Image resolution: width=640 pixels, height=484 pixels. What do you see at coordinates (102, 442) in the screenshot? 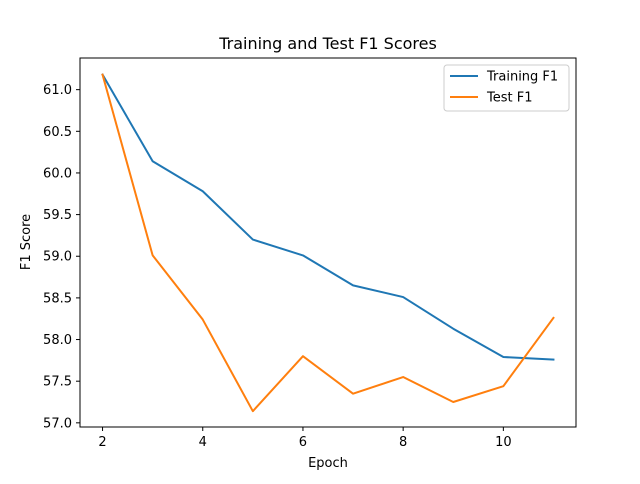
I see `x-tick-label: 2` at bounding box center [102, 442].